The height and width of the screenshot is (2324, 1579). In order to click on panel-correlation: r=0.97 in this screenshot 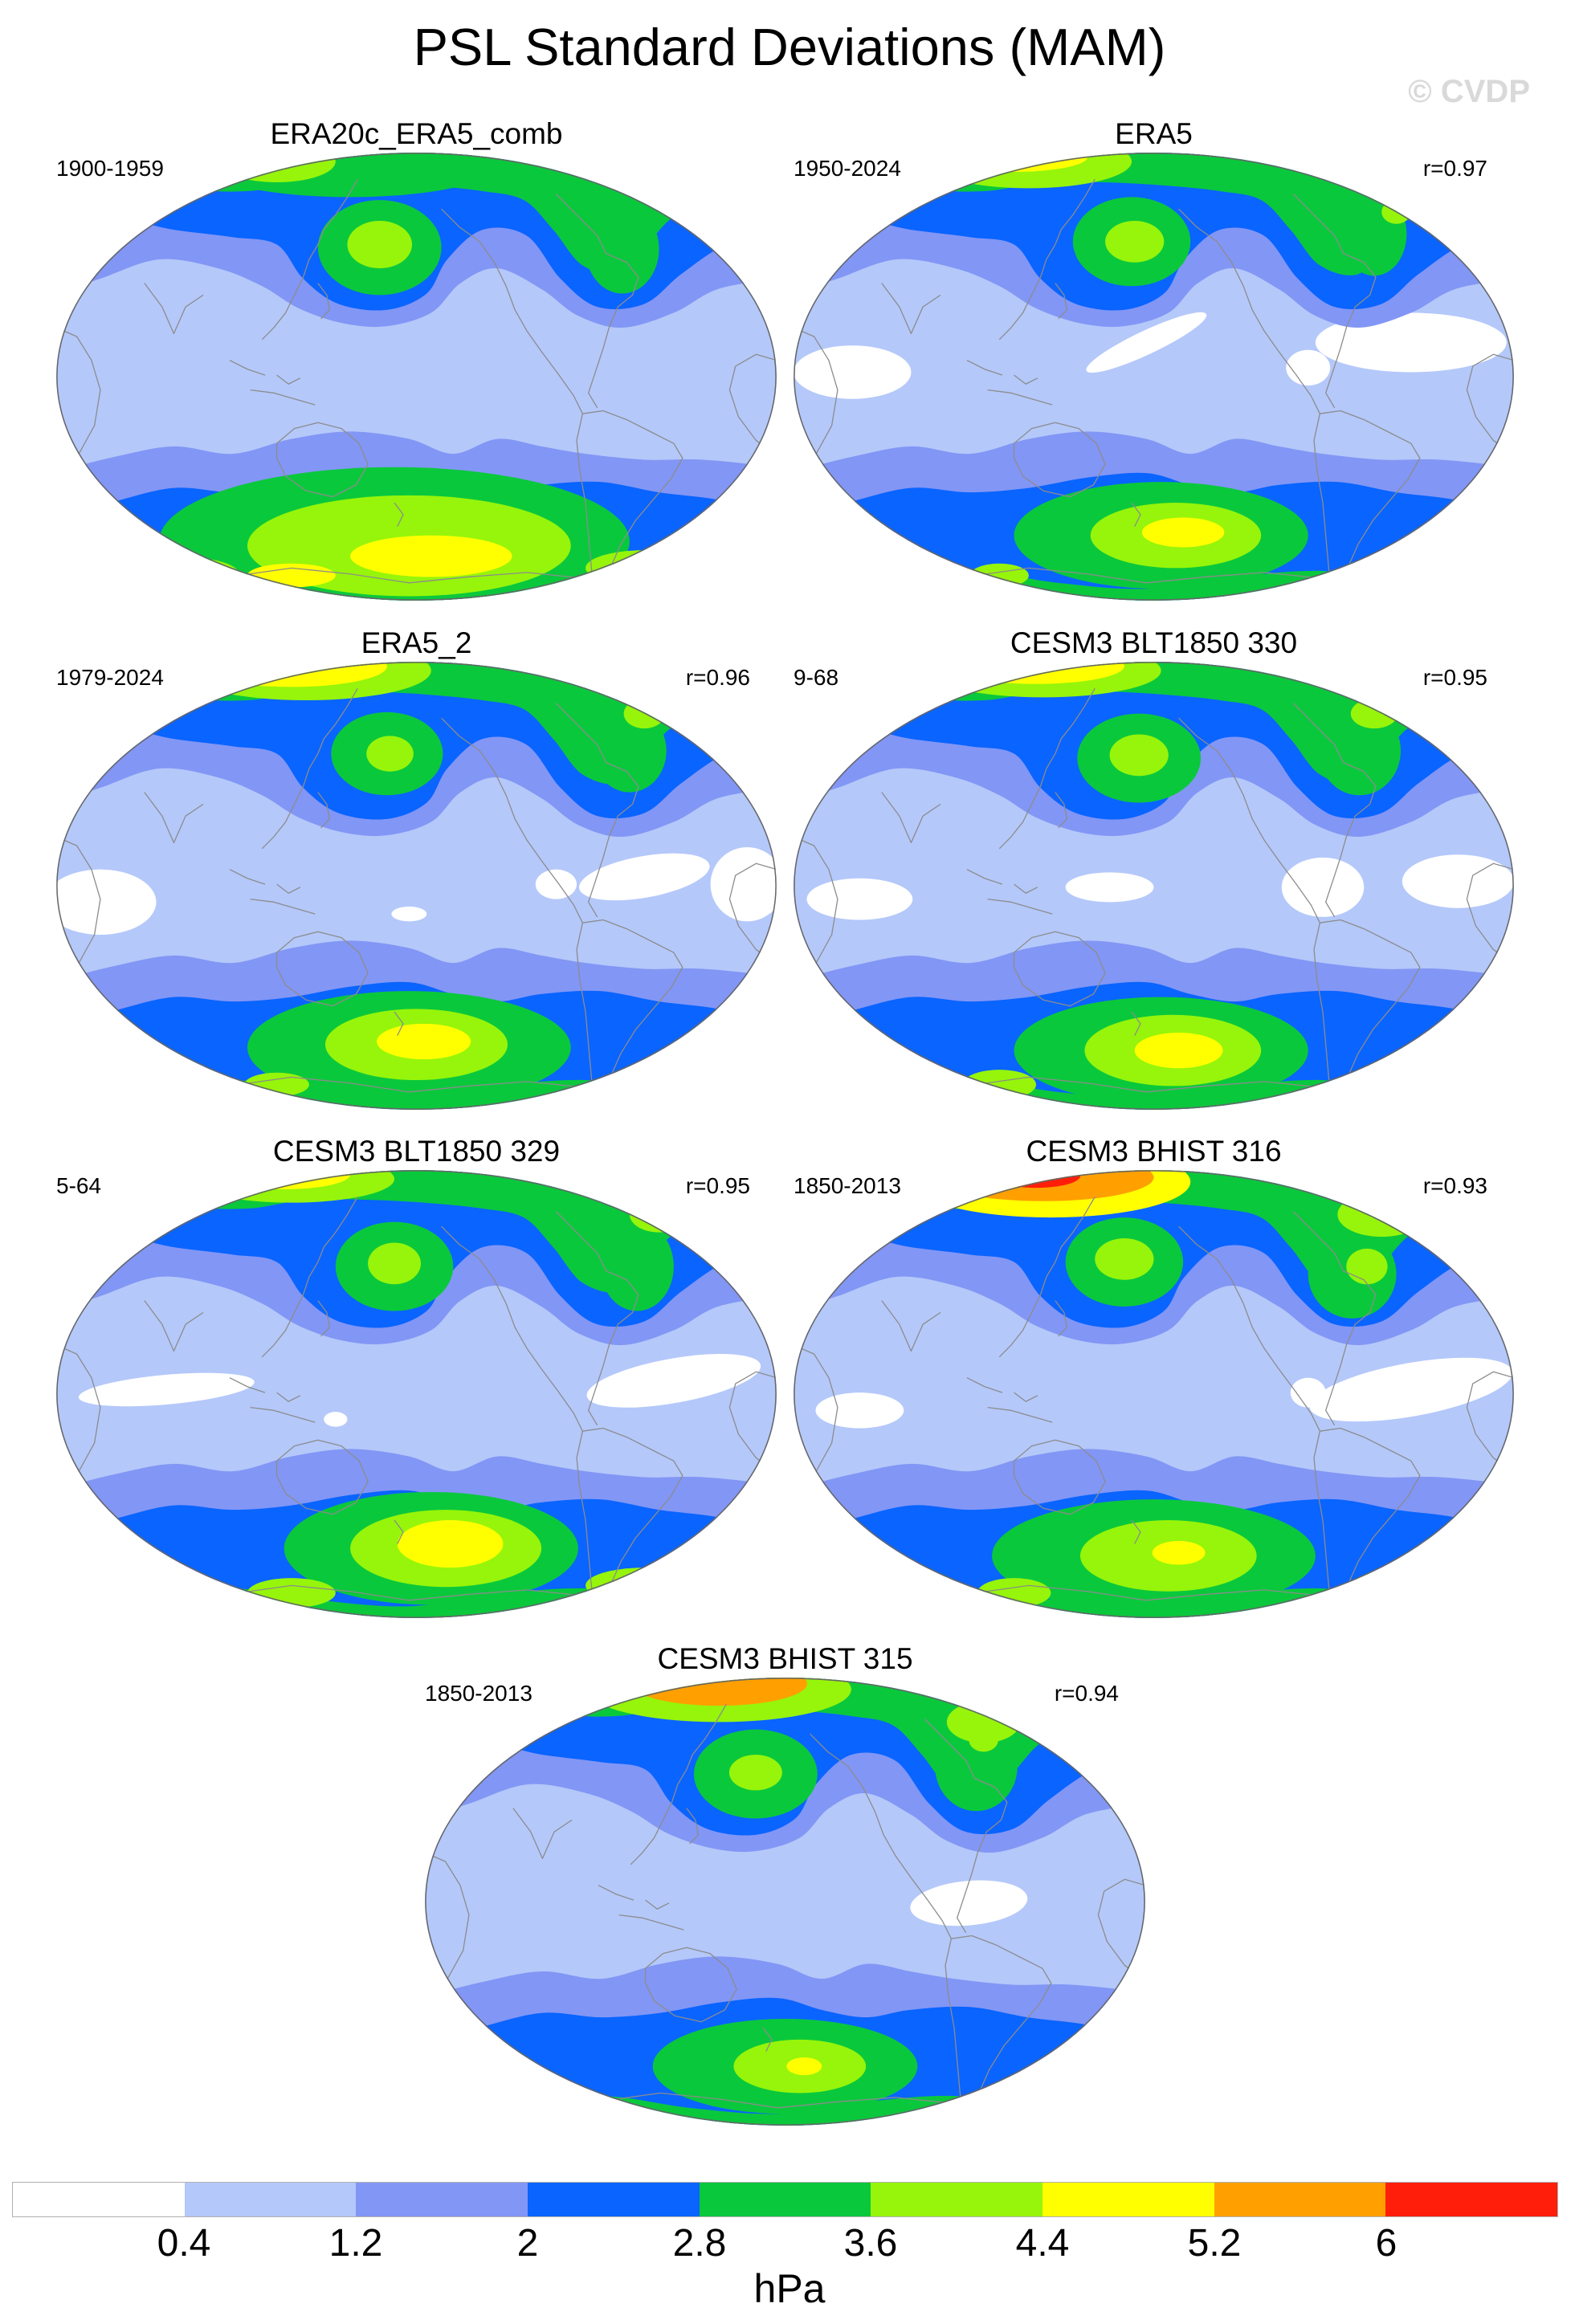, I will do `click(1454, 169)`.